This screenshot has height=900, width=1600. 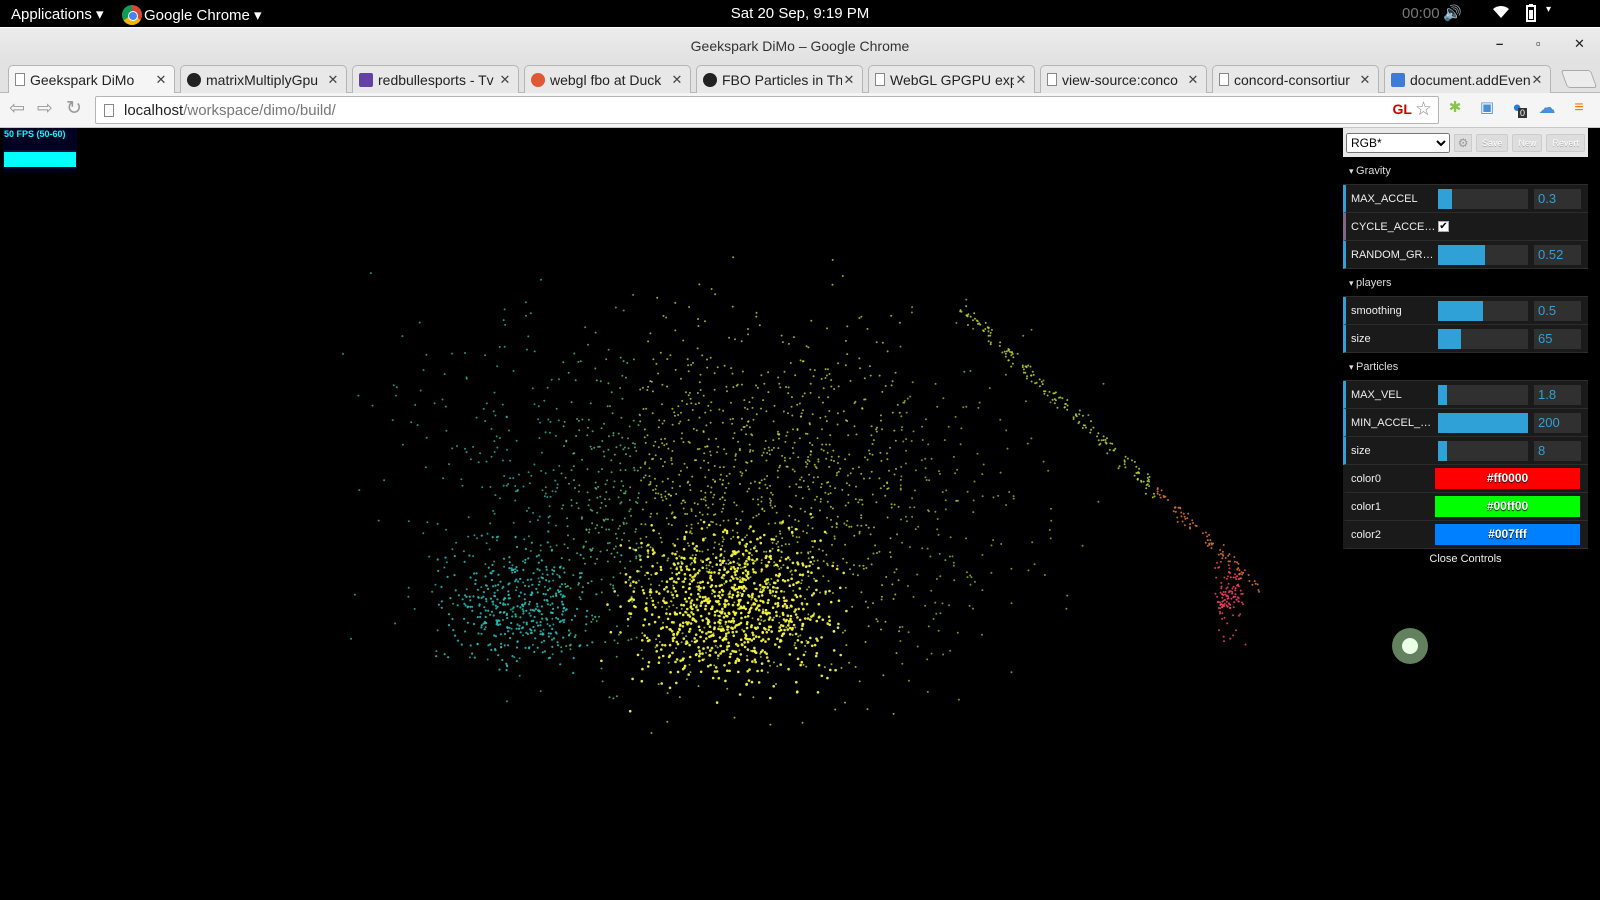 I want to click on new-tab-button, so click(x=1579, y=79).